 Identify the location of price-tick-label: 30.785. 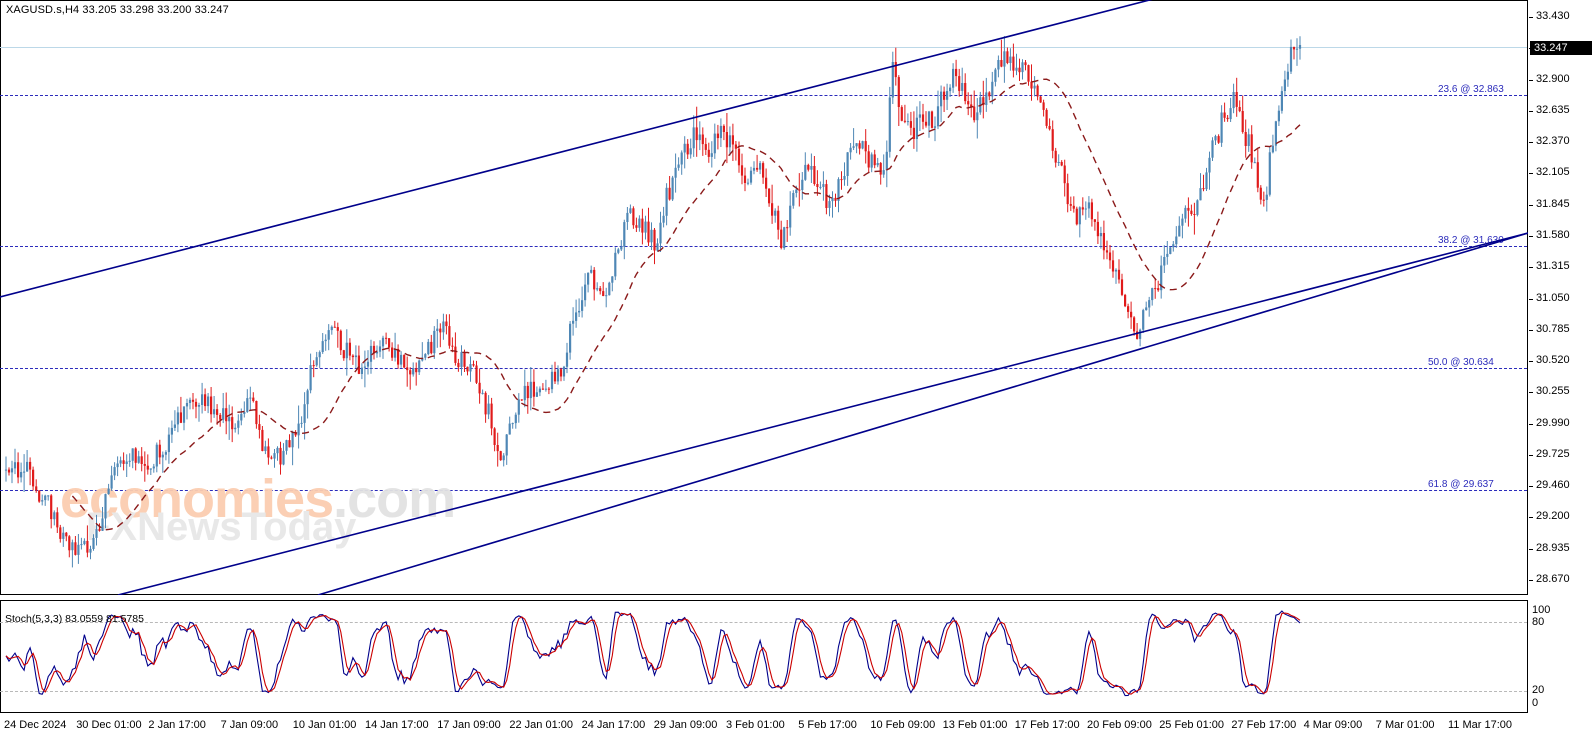
(1553, 328).